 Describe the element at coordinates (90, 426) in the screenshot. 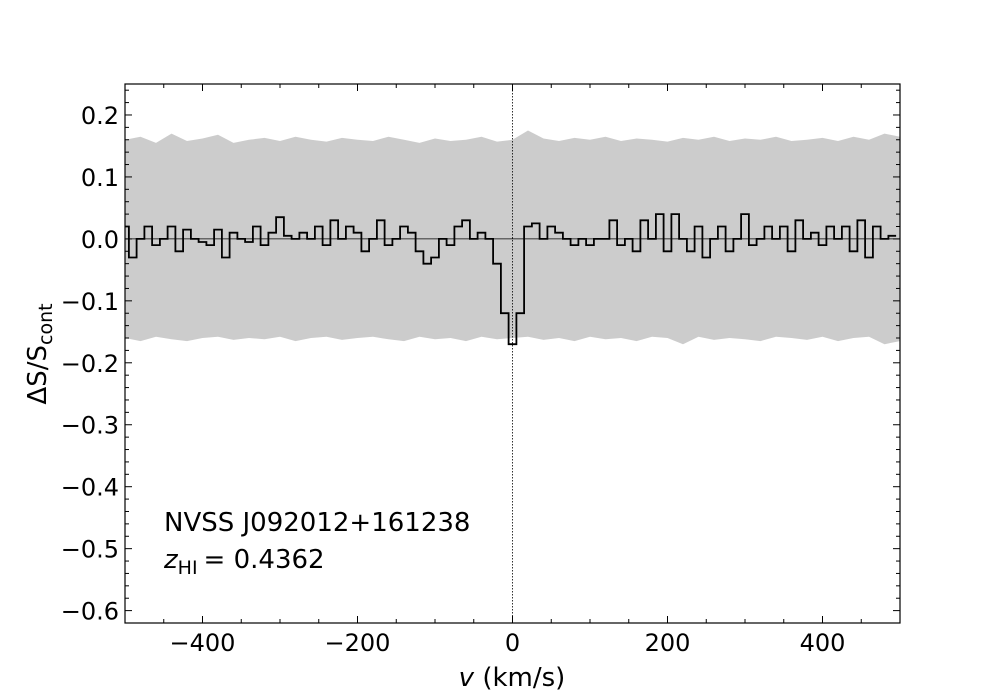

I see `y-tick-label: −0.3` at that location.